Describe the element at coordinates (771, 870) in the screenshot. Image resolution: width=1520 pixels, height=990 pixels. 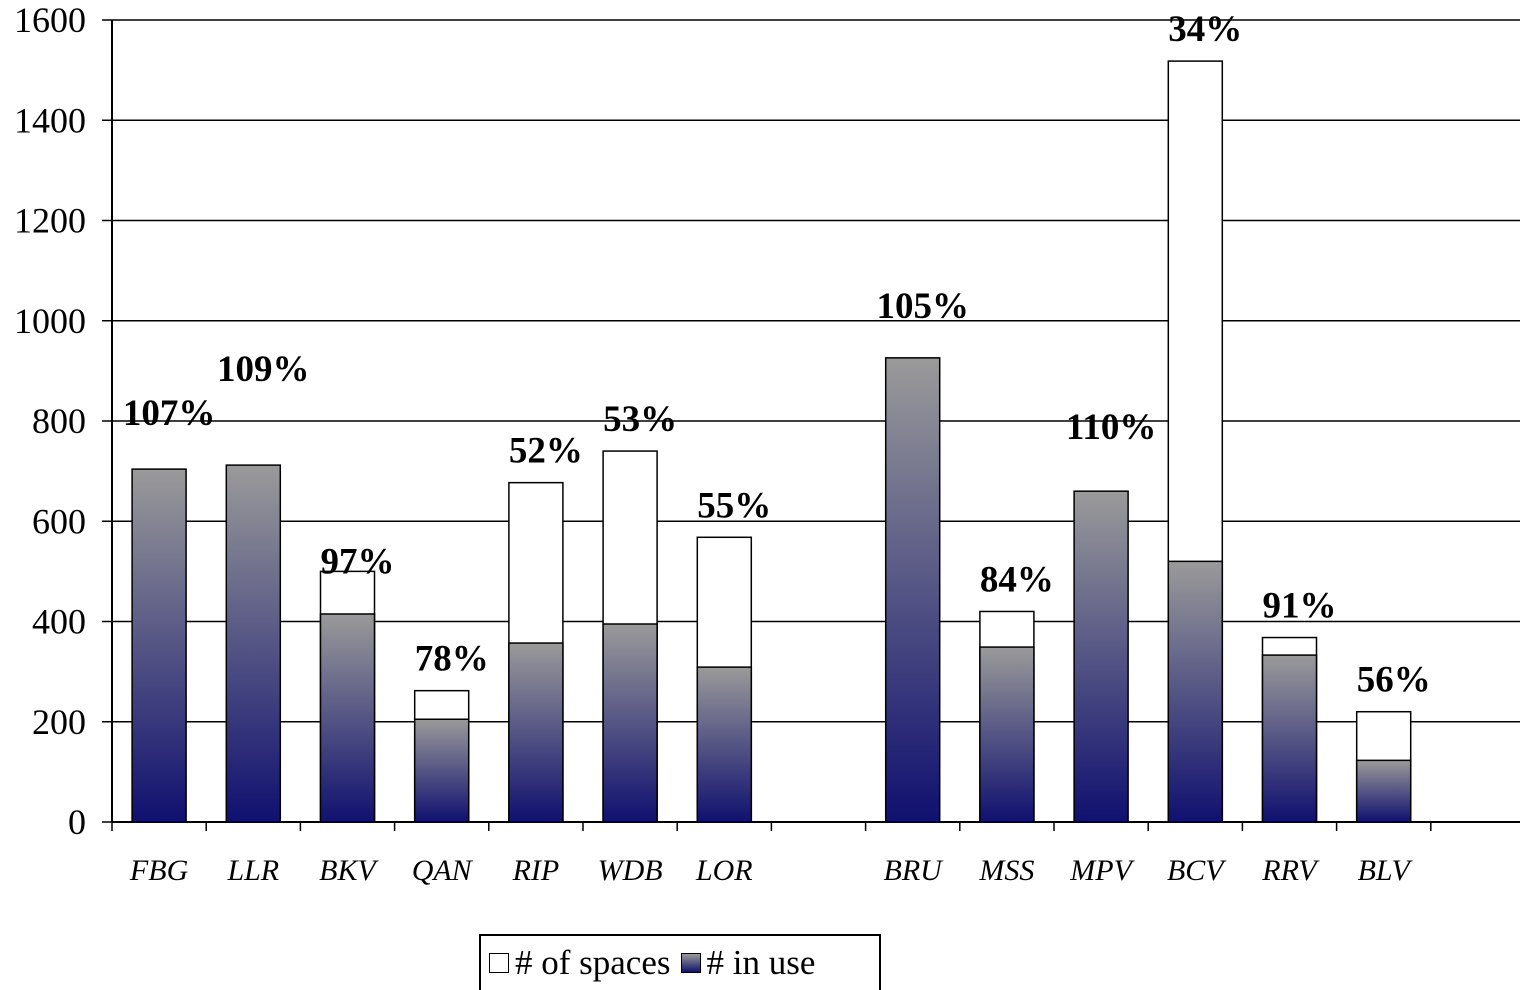
I see `x-axis-ticks: FBG LLR BKV QAN RIP WDB LOR BRU MSS MPV BCV RRV BLV` at that location.